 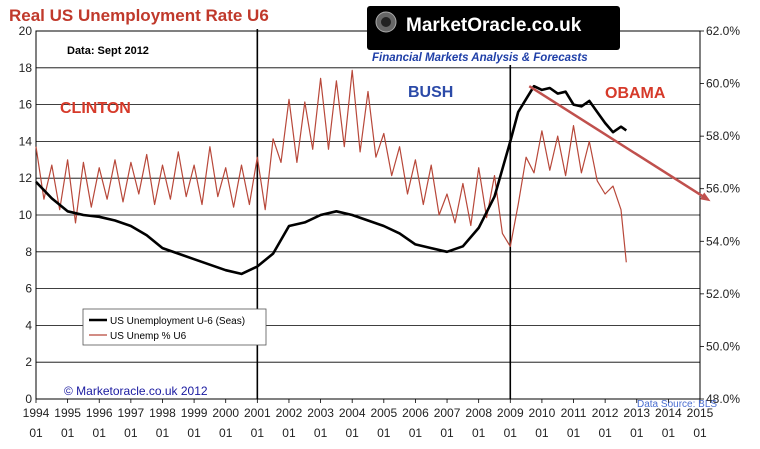 What do you see at coordinates (28, 252) in the screenshot?
I see `left-tick-label: 8` at bounding box center [28, 252].